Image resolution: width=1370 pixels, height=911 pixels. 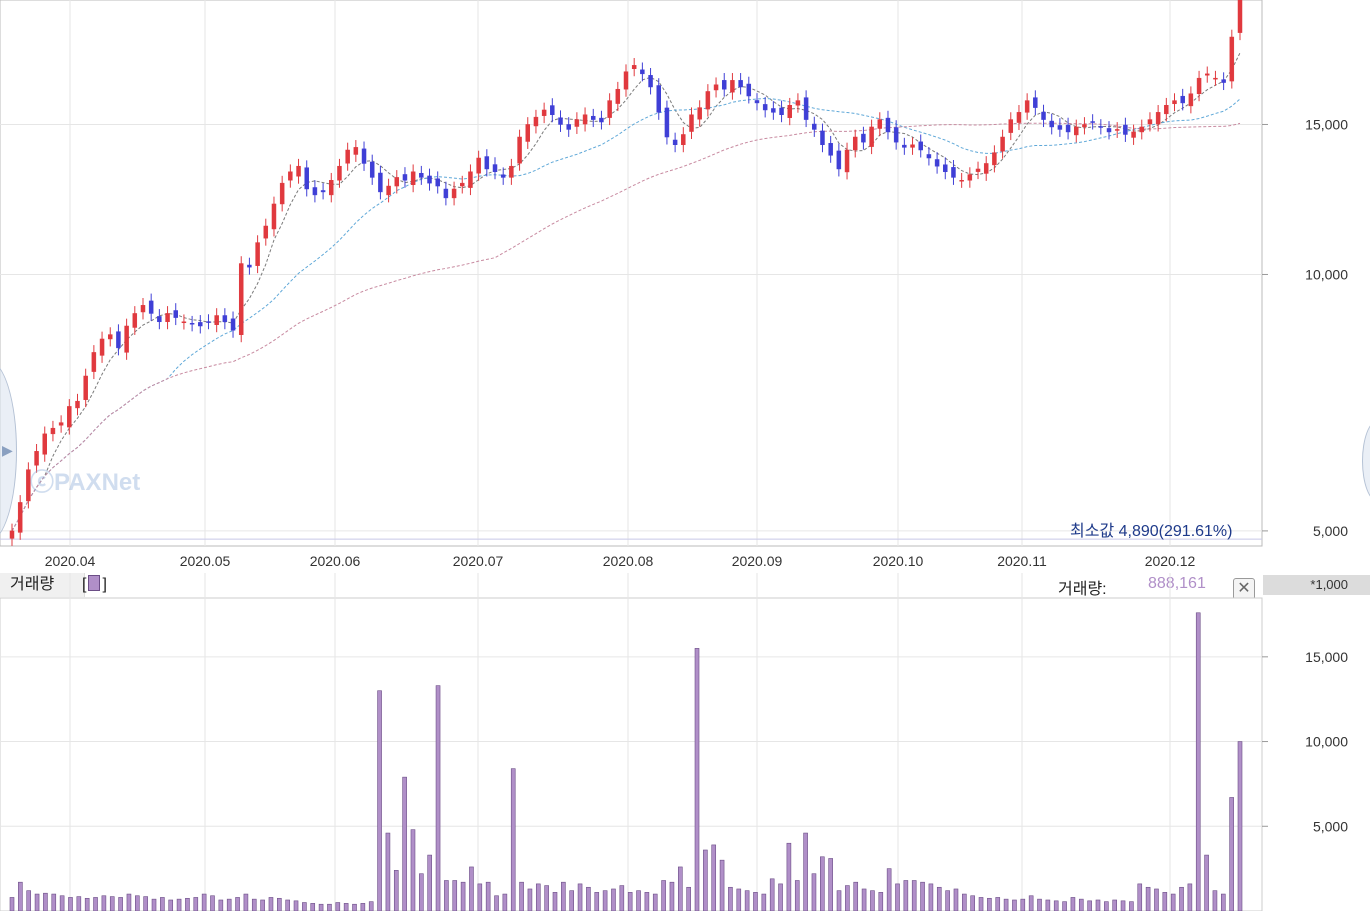 What do you see at coordinates (1022, 561) in the screenshot?
I see `x-tick-label: 2020.11` at bounding box center [1022, 561].